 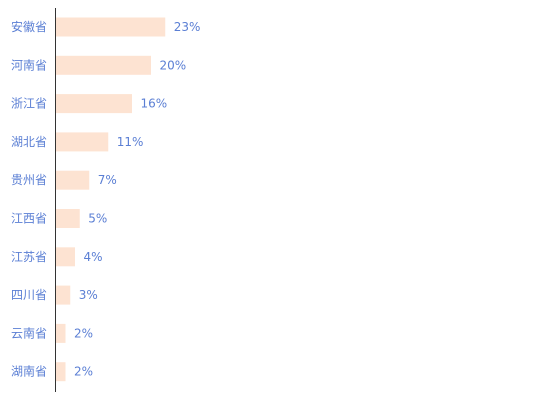 I want to click on category-label: 江苏省, so click(x=29, y=257).